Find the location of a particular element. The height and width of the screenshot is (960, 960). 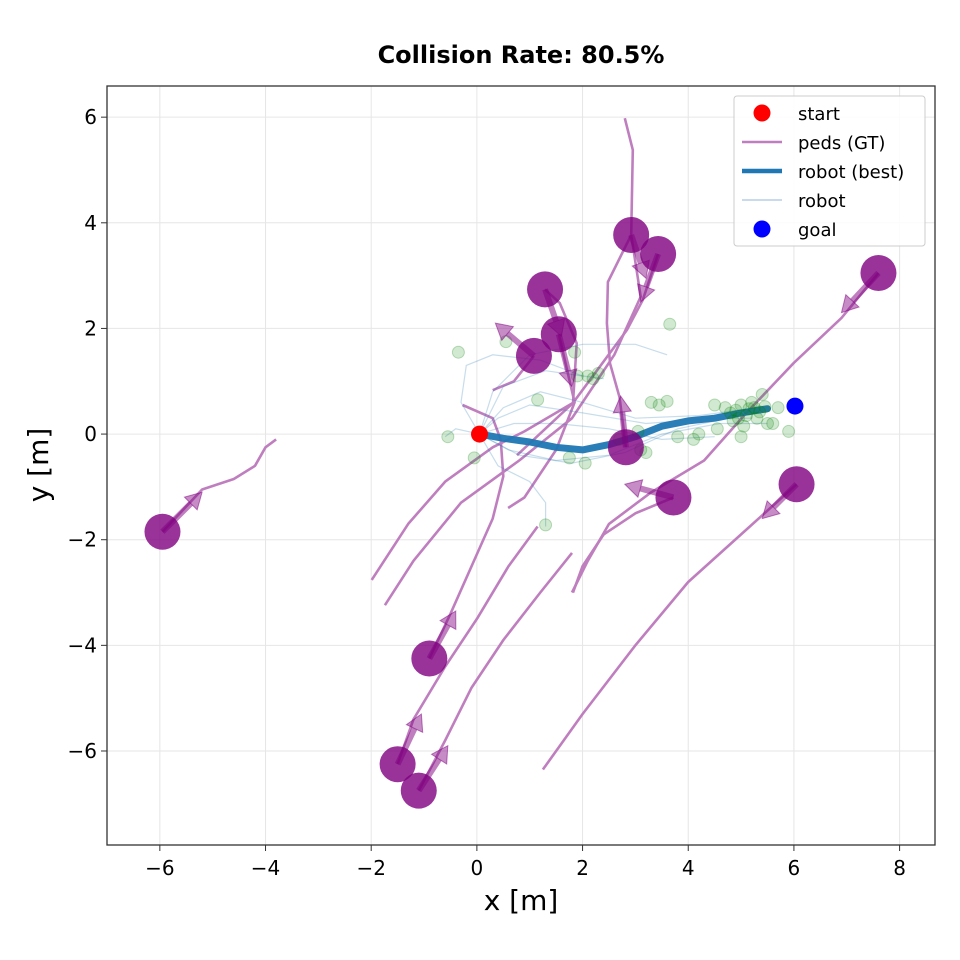

legend-marker is located at coordinates (762, 229).